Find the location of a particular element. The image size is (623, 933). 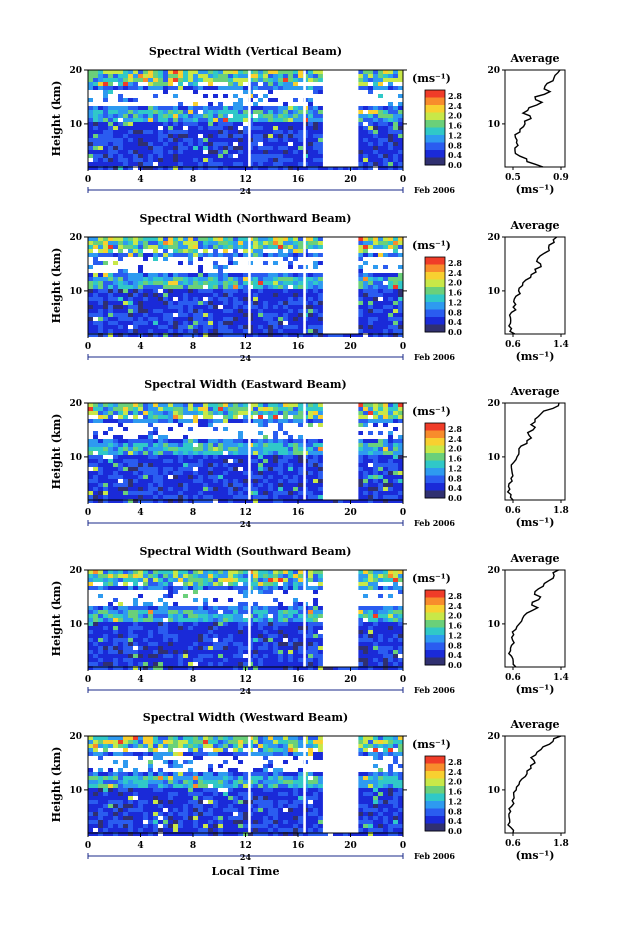

colorbar-tick-label: 1.6 is located at coordinates (455, 293).